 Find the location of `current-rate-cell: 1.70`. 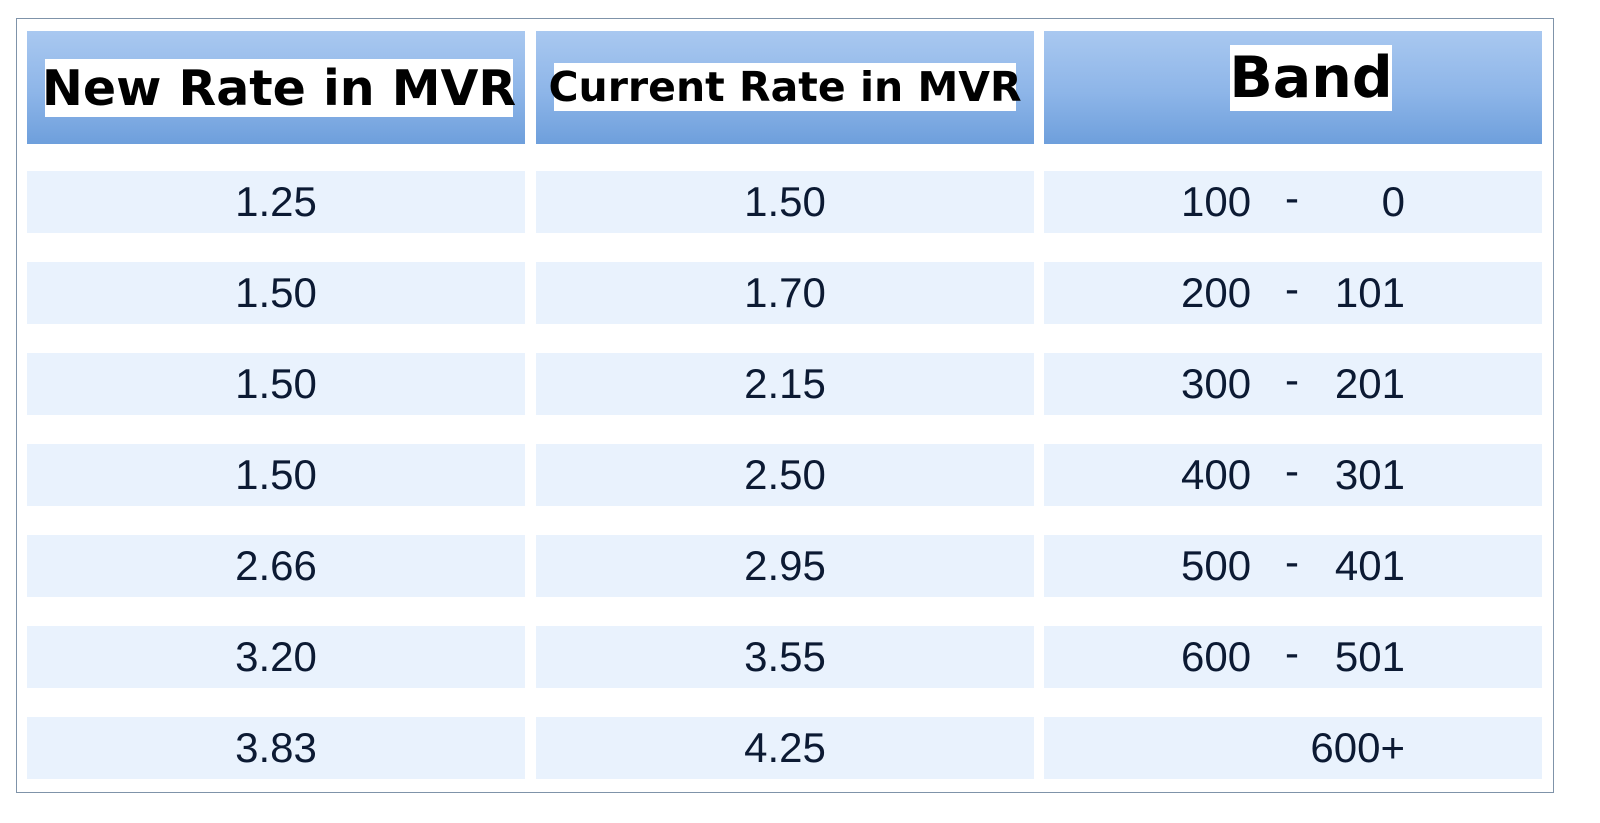

current-rate-cell: 1.70 is located at coordinates (785, 293).